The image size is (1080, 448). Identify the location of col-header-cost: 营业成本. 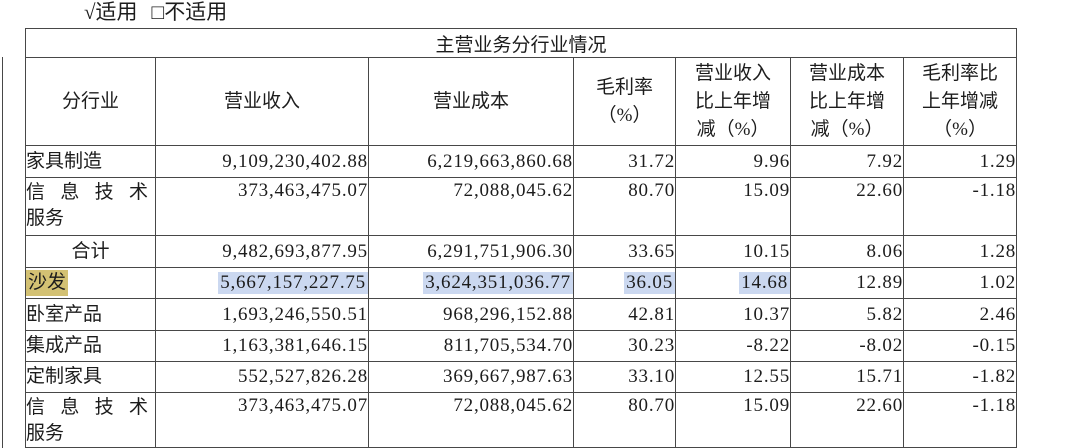
(471, 101).